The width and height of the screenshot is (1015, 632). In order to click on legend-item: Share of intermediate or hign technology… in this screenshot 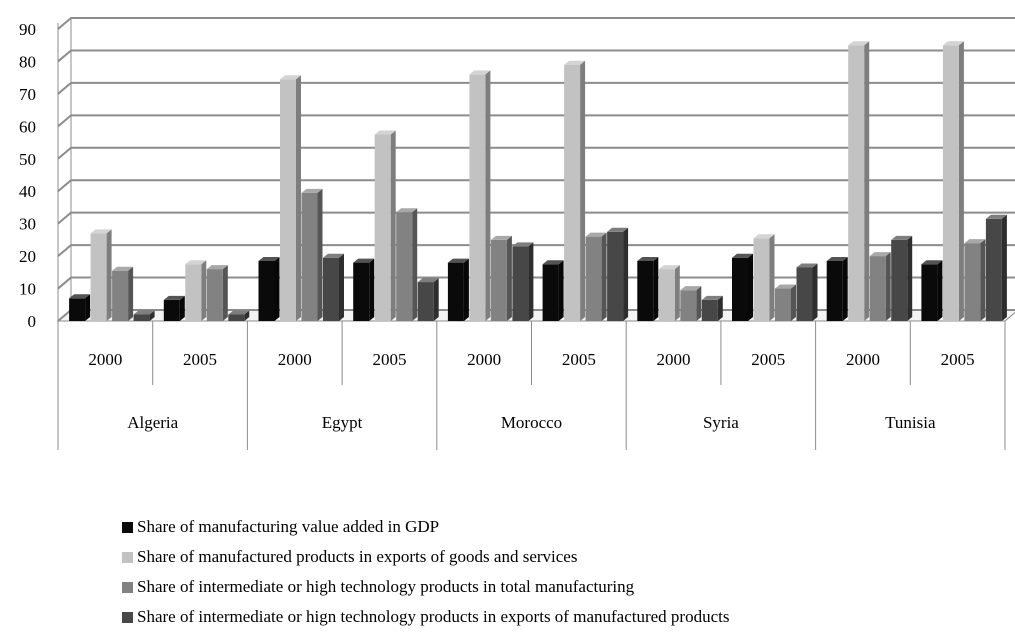, I will do `click(425, 617)`.